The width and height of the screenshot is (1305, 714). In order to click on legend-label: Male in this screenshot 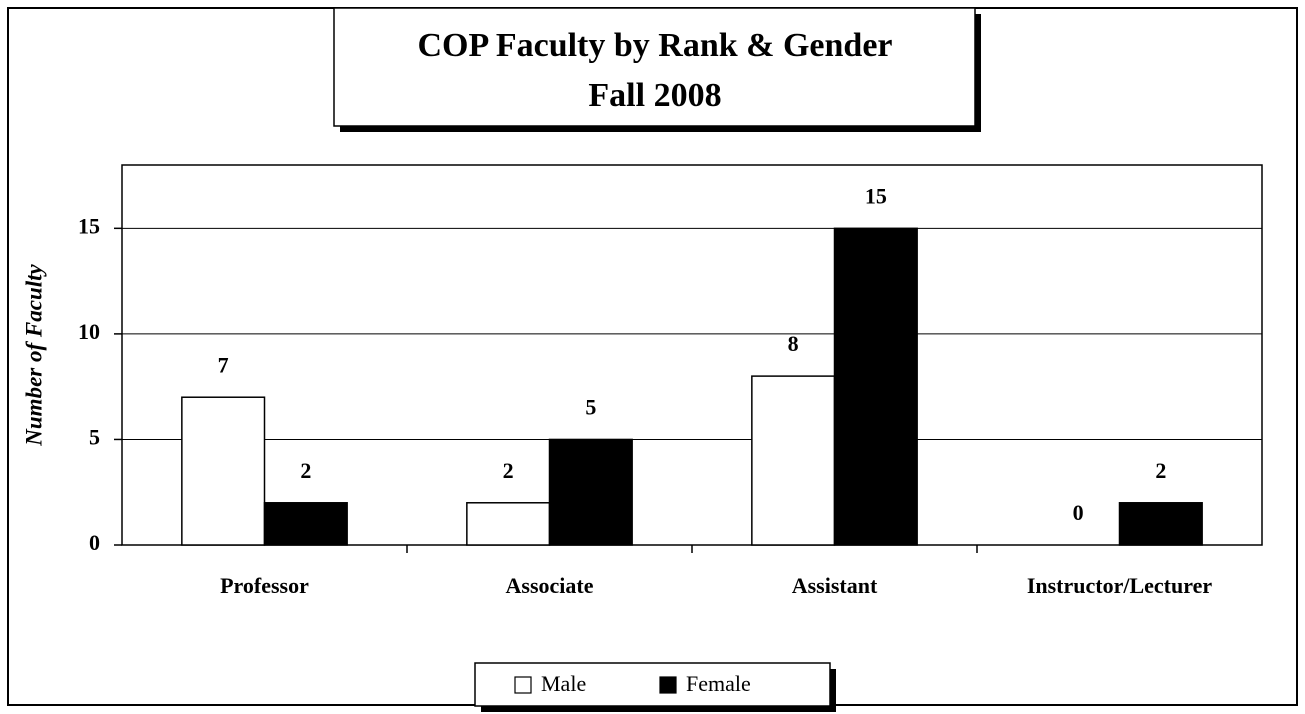, I will do `click(563, 683)`.